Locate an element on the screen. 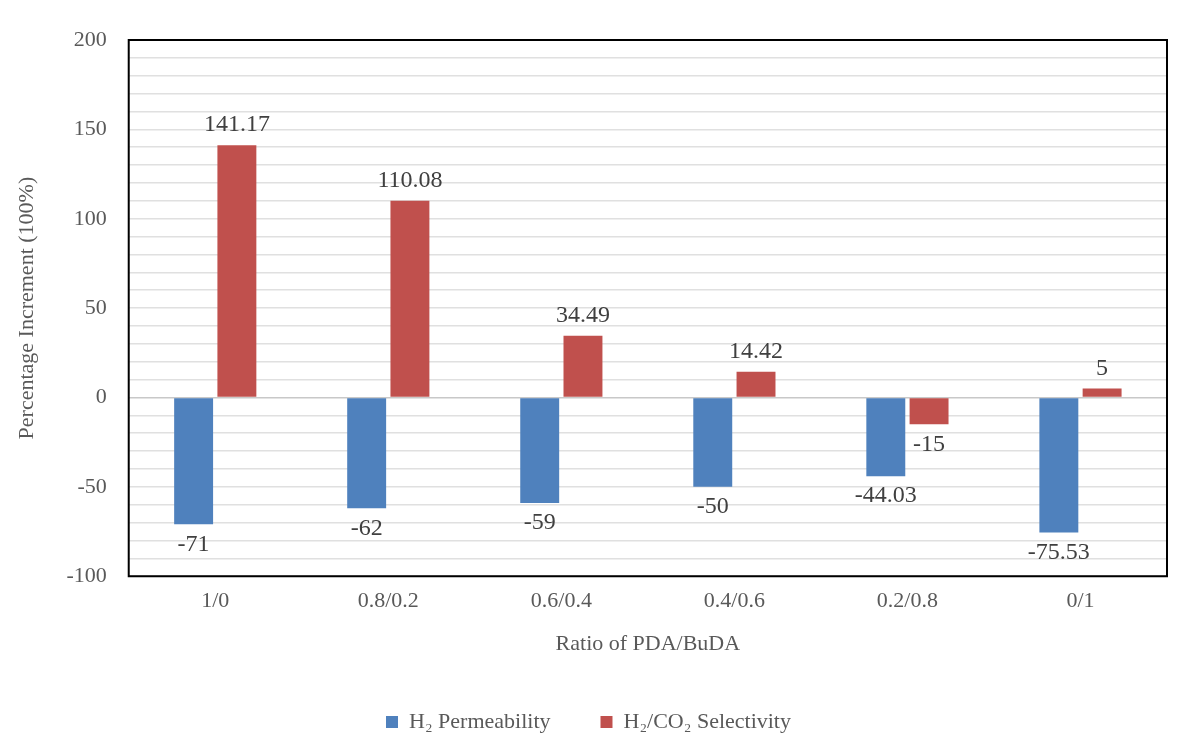  data-label: -71 is located at coordinates (193, 542).